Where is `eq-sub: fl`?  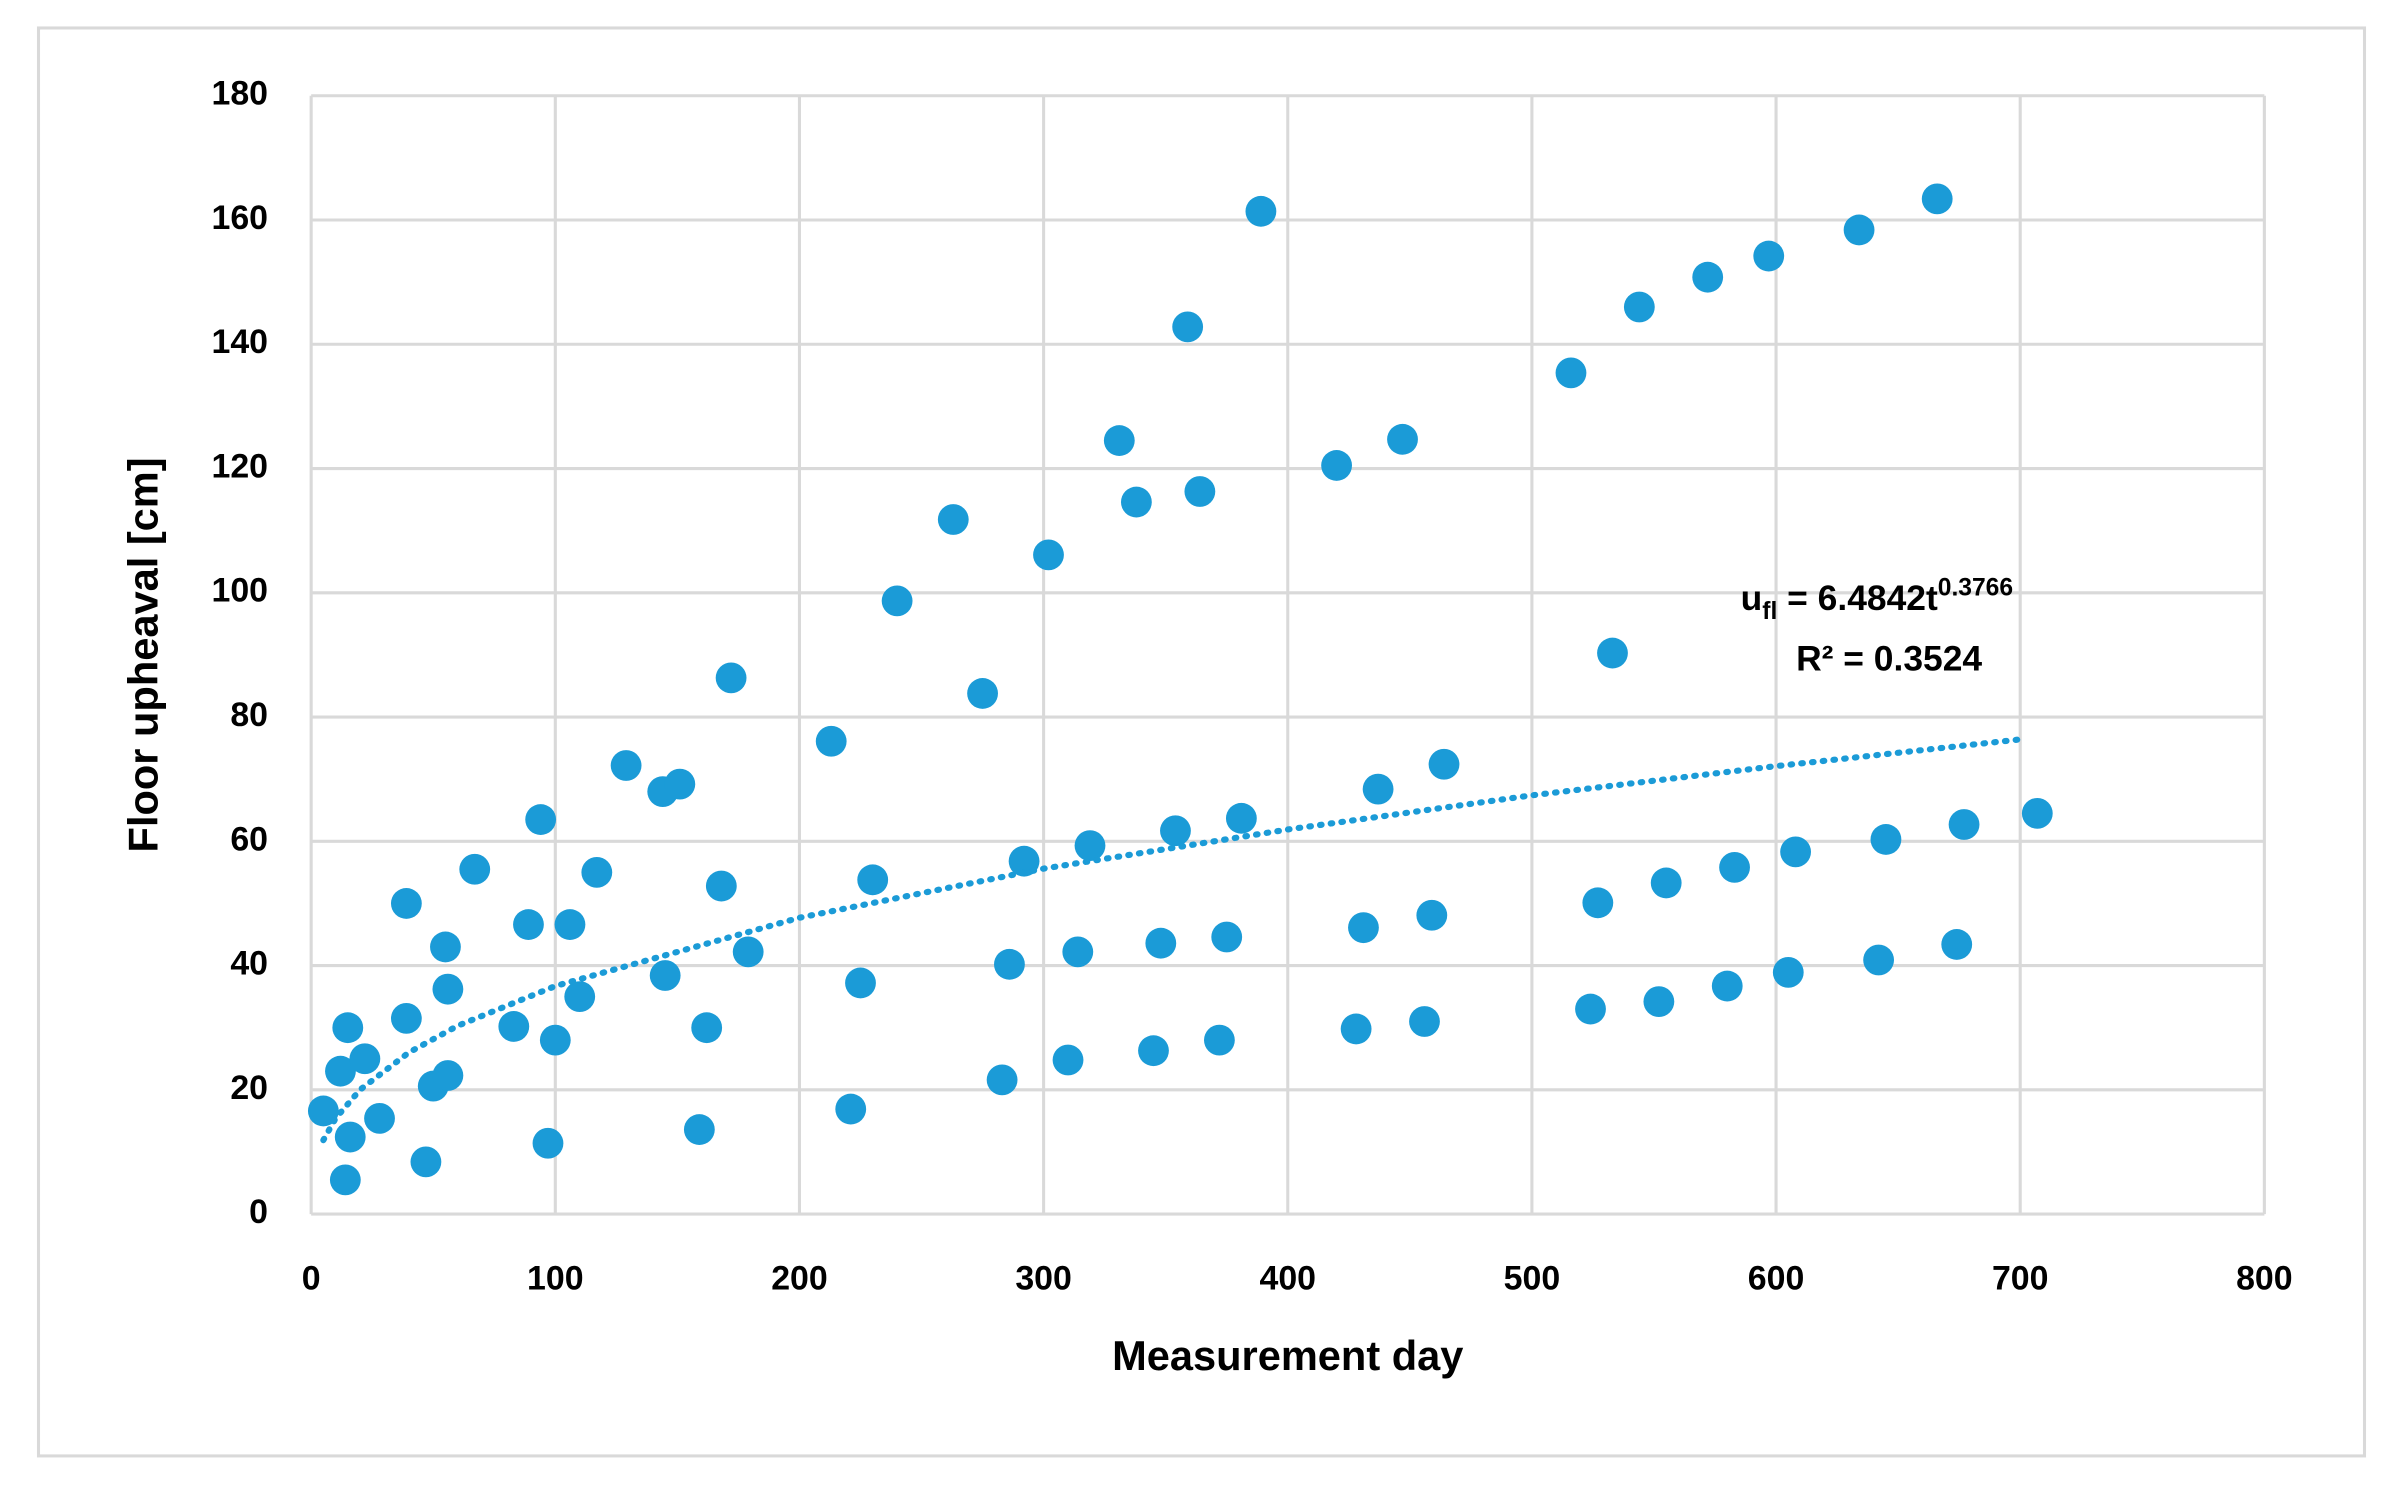 eq-sub: fl is located at coordinates (1769, 610).